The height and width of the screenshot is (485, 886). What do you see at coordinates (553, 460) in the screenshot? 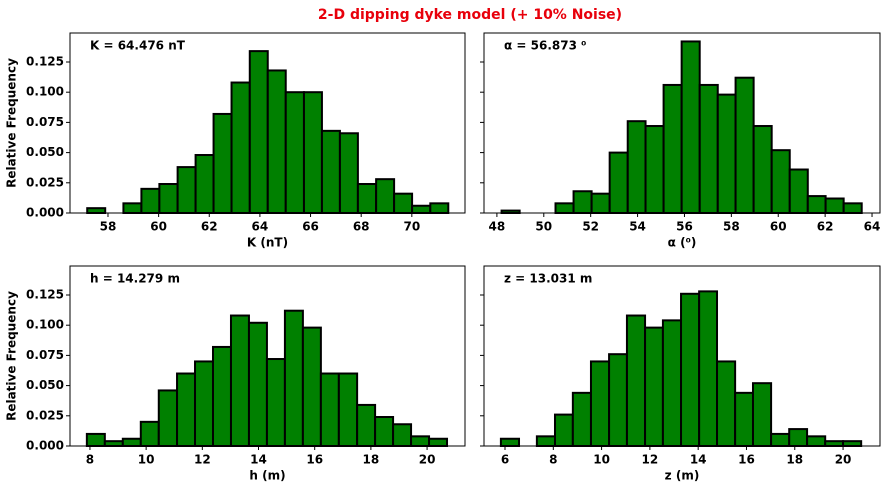
I see `x-tick-label: 8` at bounding box center [553, 460].